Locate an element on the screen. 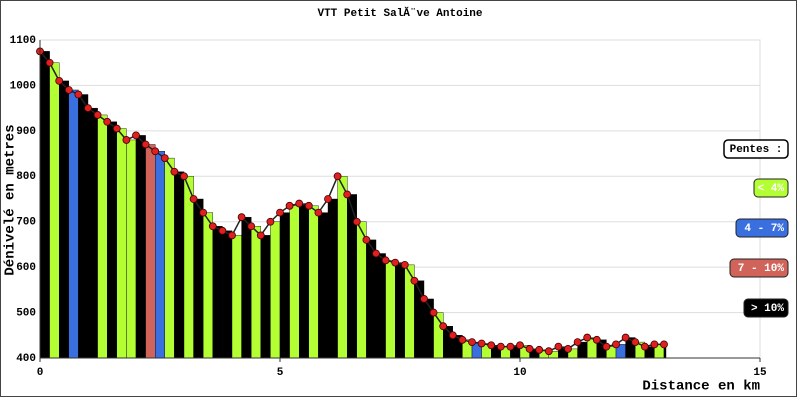 The image size is (800, 400). y-tick-label: 600 is located at coordinates (26, 268).